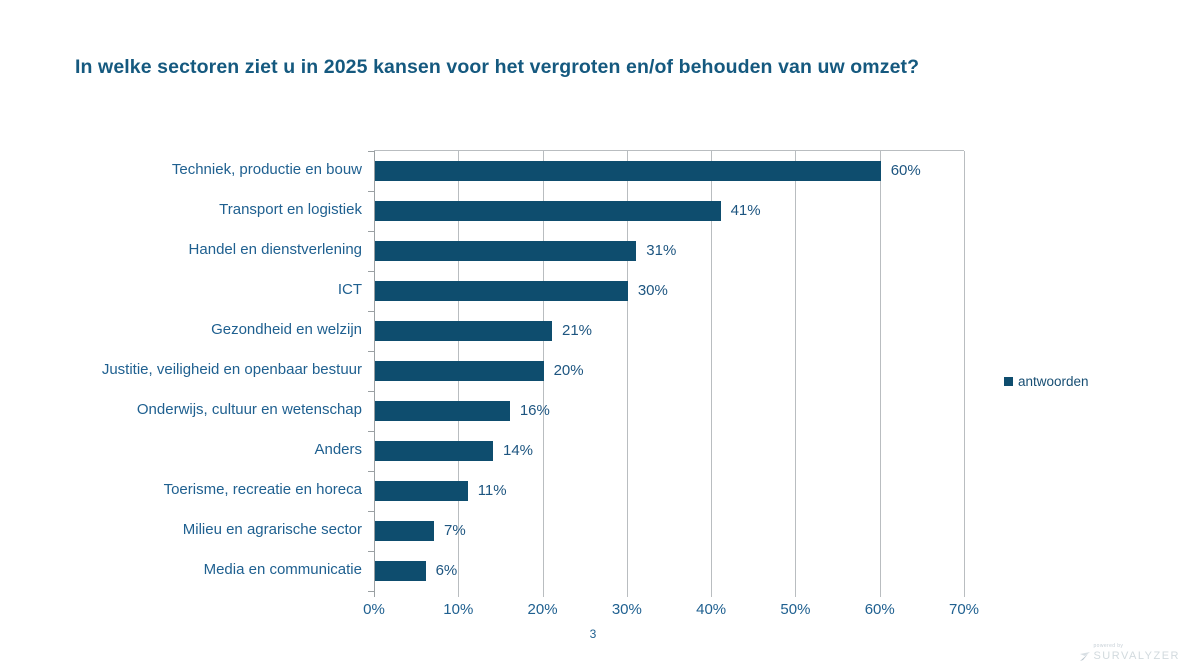 This screenshot has width=1186, height=667. What do you see at coordinates (338, 449) in the screenshot?
I see `category-label-anders: Anders` at bounding box center [338, 449].